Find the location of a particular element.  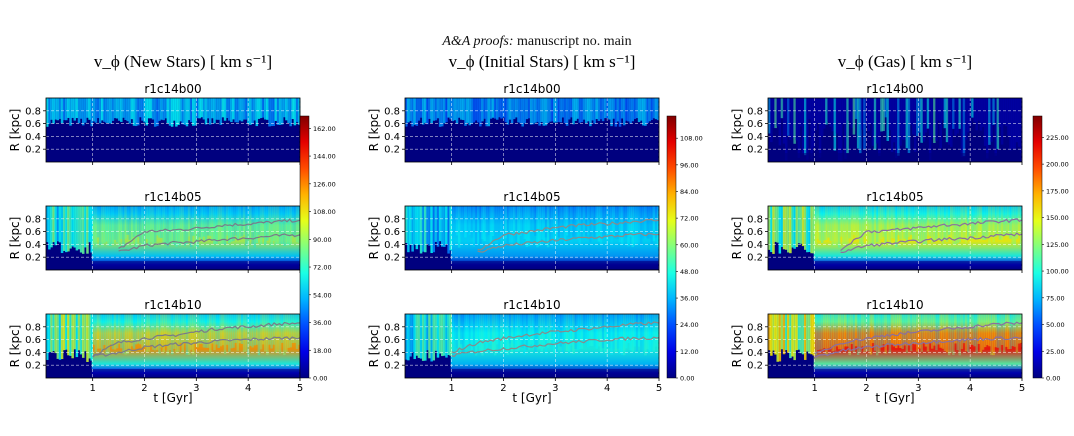

y-tick-label: 0.8 is located at coordinates (392, 327).